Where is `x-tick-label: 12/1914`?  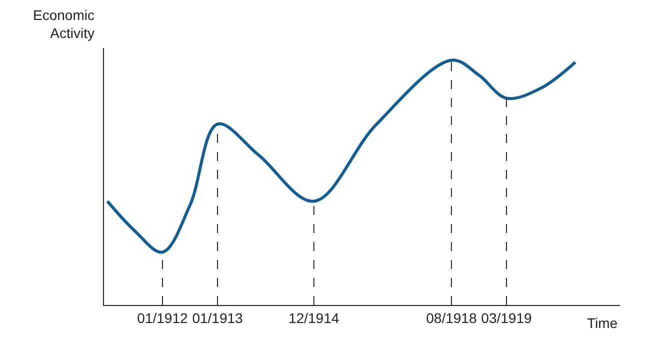 x-tick-label: 12/1914 is located at coordinates (314, 318).